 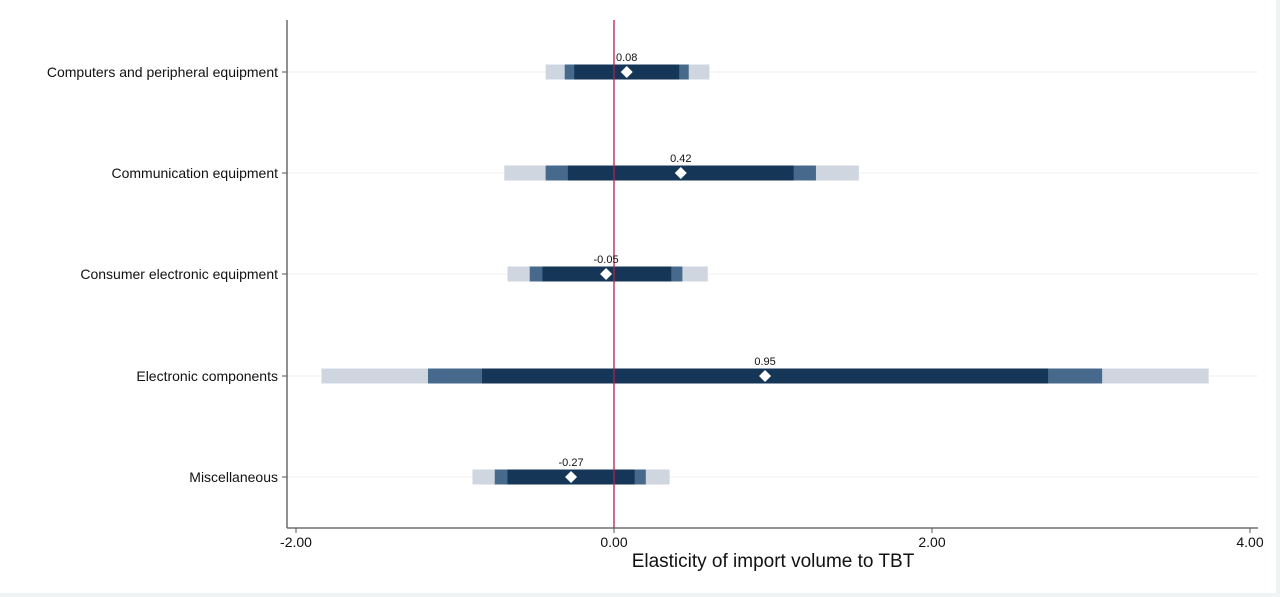 What do you see at coordinates (1249, 542) in the screenshot?
I see `x-tick-label: 4.00` at bounding box center [1249, 542].